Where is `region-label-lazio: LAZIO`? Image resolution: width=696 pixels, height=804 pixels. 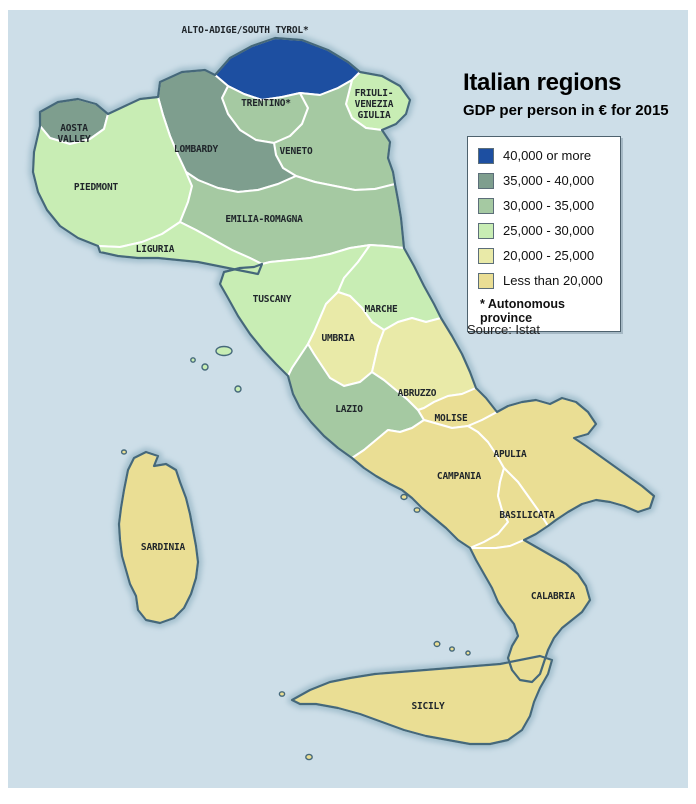
region-label-lazio: LAZIO is located at coordinates (349, 409).